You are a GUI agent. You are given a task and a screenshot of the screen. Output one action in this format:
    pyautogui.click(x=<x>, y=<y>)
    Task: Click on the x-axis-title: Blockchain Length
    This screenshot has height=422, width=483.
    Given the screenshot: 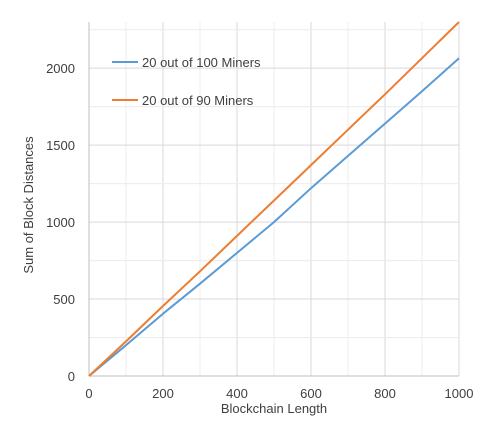 What is the action you would take?
    pyautogui.click(x=274, y=408)
    